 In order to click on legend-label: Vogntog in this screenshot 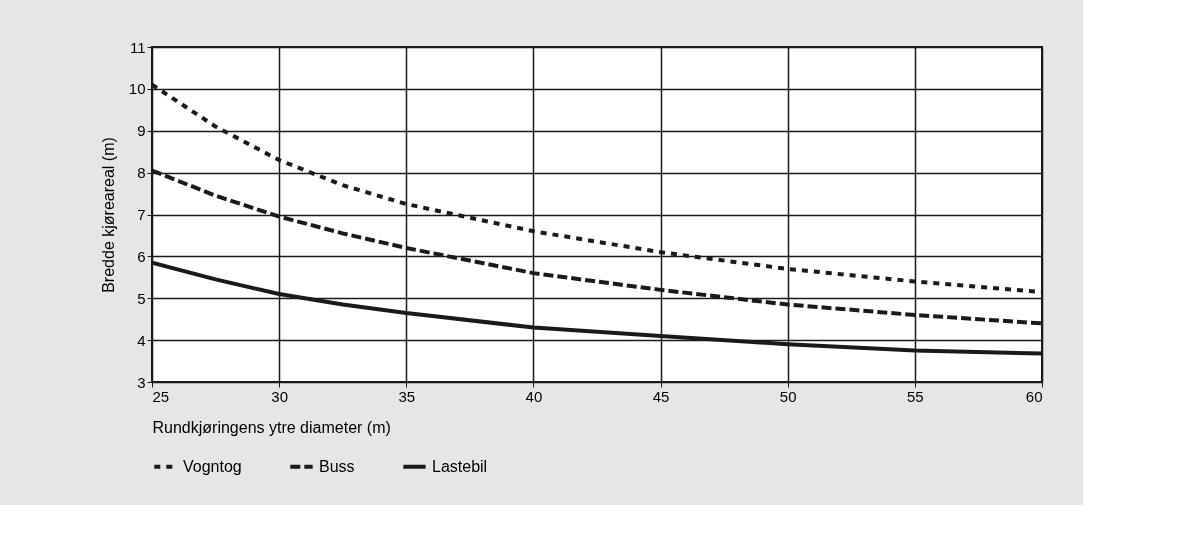, I will do `click(212, 466)`.